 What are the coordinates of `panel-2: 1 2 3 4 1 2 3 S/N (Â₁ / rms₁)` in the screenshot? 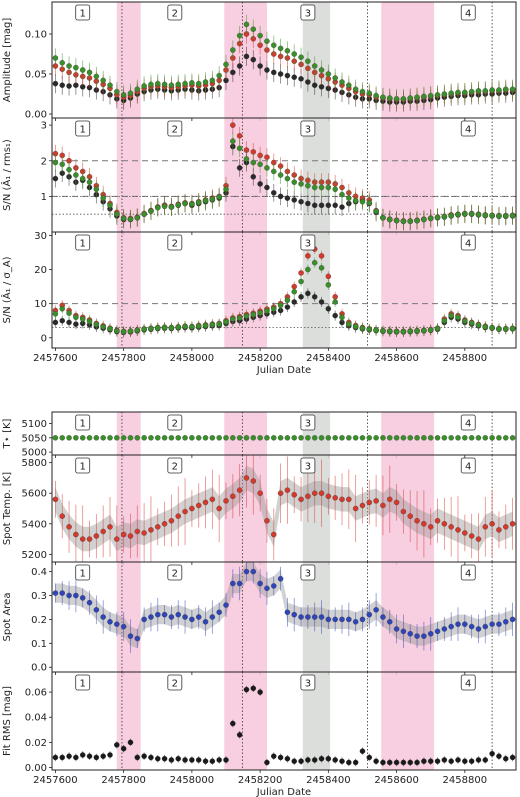 It's located at (258, 176).